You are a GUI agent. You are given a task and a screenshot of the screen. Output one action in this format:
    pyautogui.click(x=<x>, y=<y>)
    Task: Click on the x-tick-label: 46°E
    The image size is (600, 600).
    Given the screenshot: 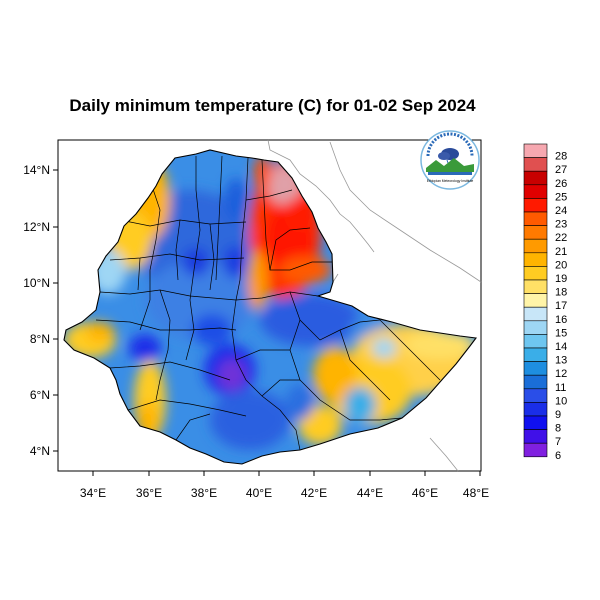 What is the action you would take?
    pyautogui.click(x=425, y=493)
    